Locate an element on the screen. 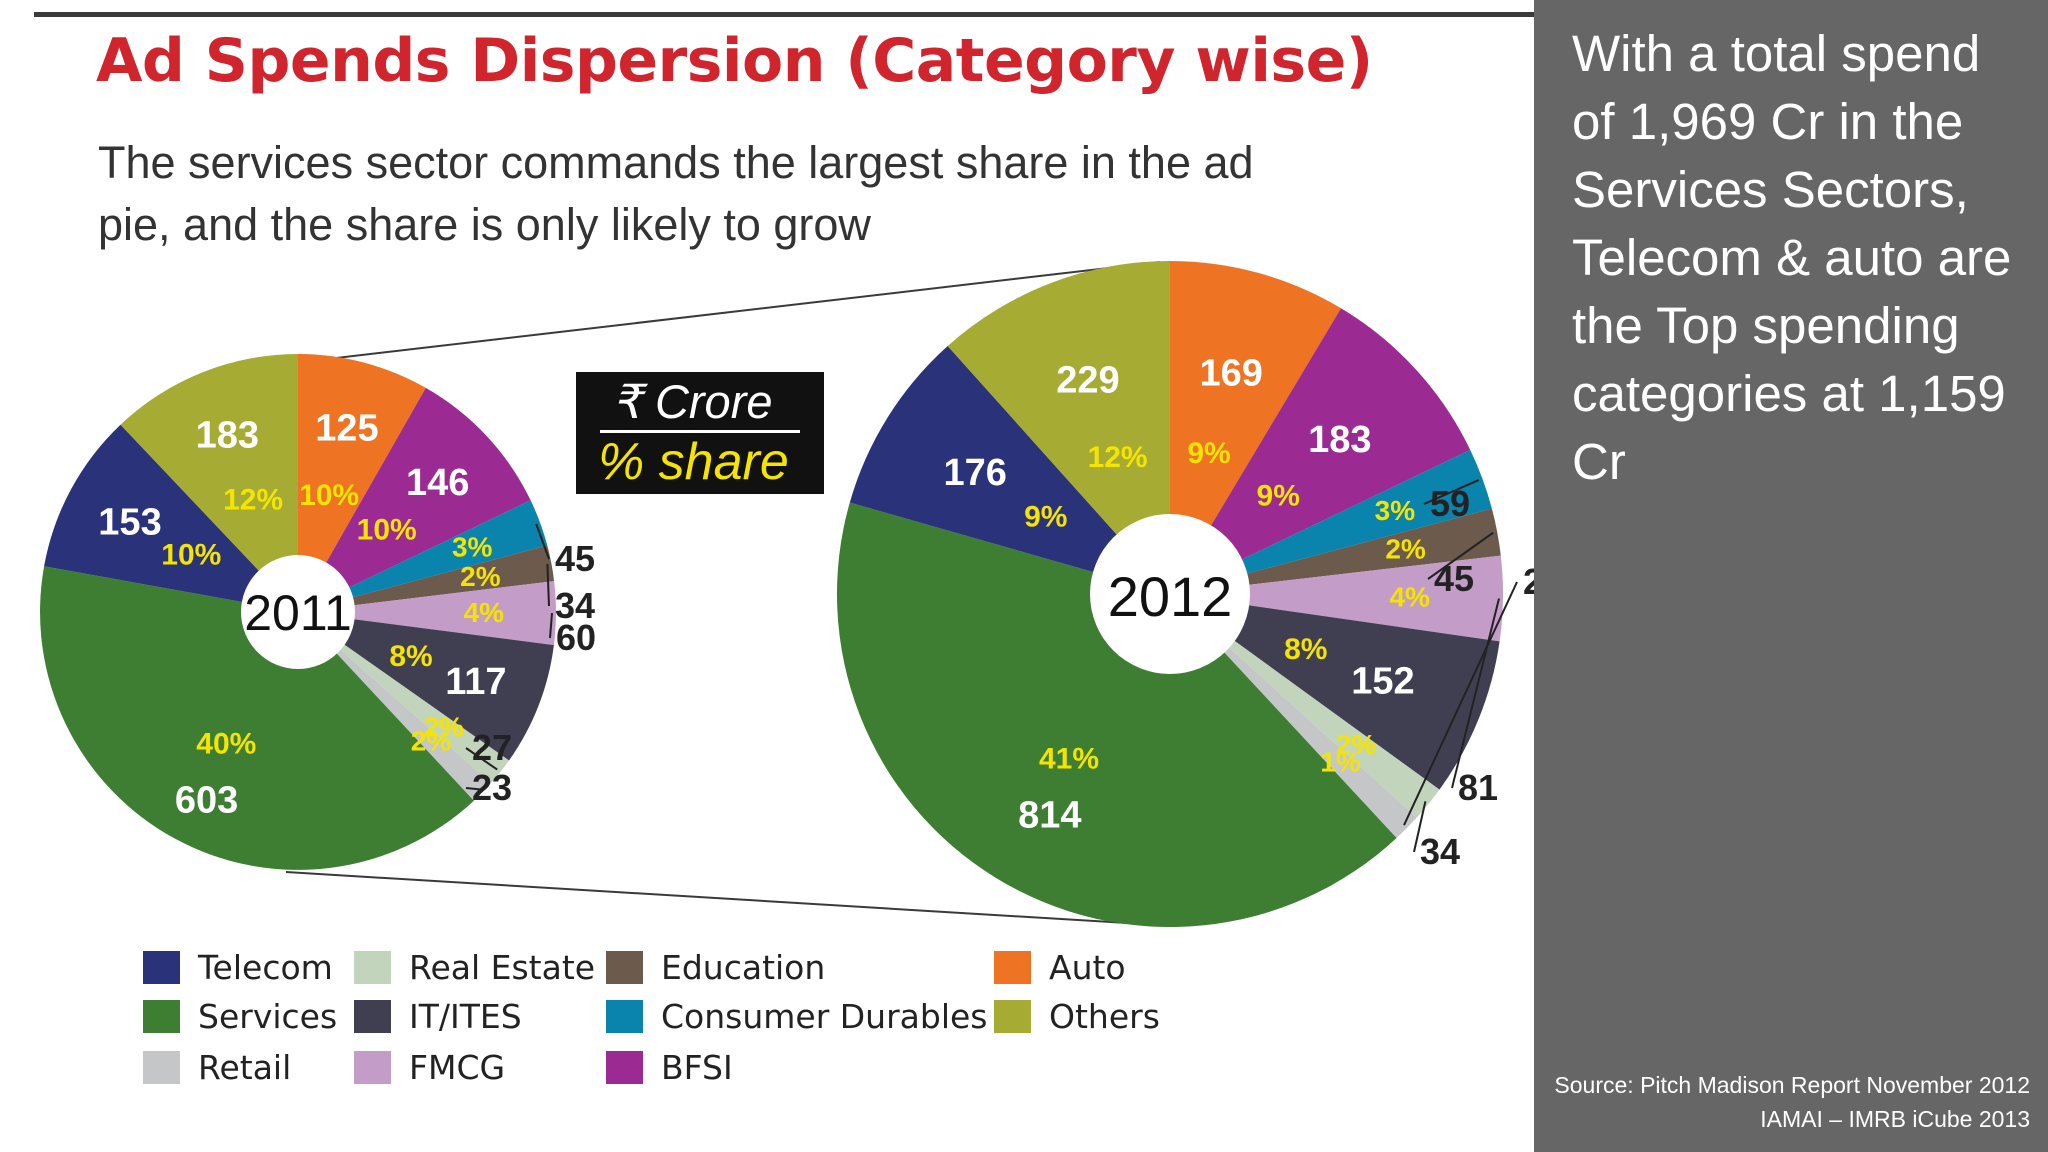  share-label-2012-auto: 9% is located at coordinates (1208, 453).